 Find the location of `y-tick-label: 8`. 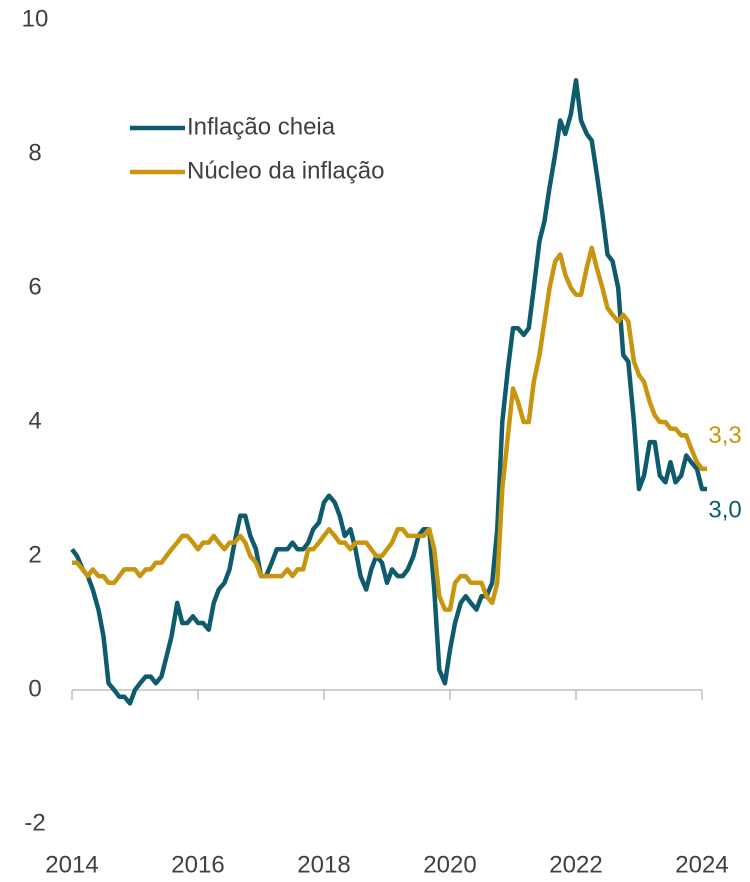

y-tick-label: 8 is located at coordinates (34, 152).